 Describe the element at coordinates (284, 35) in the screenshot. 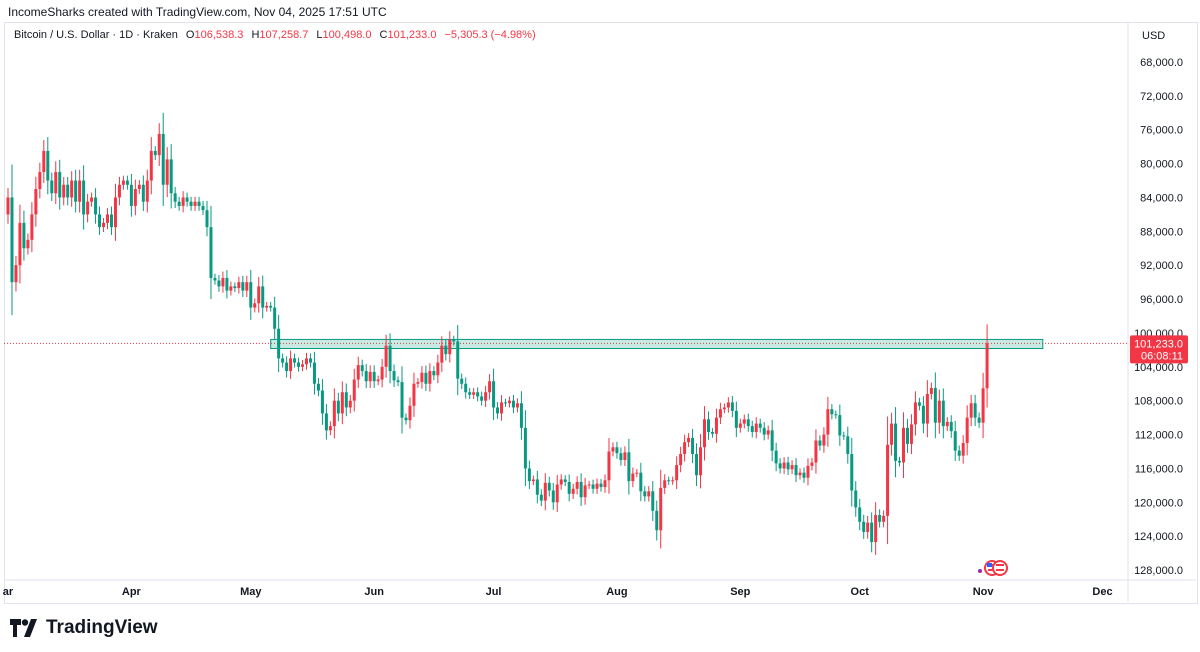

I see `high-value: 107,258.7` at that location.